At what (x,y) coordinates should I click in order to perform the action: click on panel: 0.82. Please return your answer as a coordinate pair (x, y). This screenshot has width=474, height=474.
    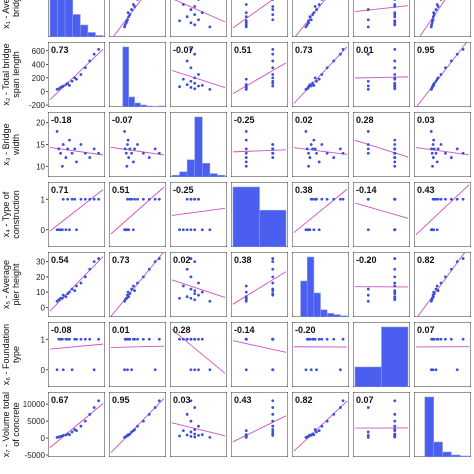
    Looking at the image, I should click on (320, 424).